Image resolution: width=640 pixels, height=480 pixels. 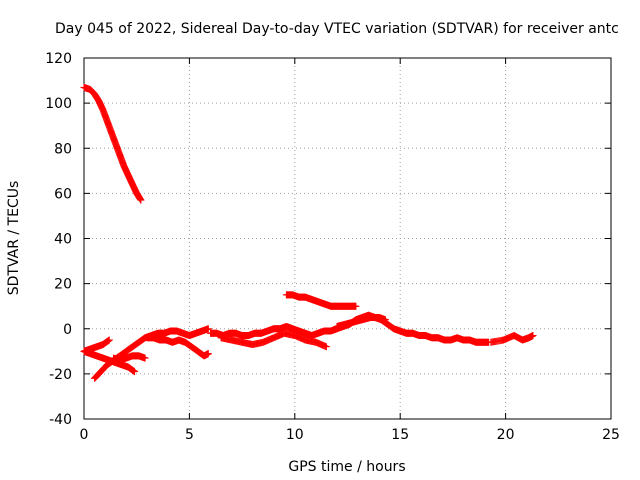 I want to click on series-arc-early-flat, so click(x=96, y=345).